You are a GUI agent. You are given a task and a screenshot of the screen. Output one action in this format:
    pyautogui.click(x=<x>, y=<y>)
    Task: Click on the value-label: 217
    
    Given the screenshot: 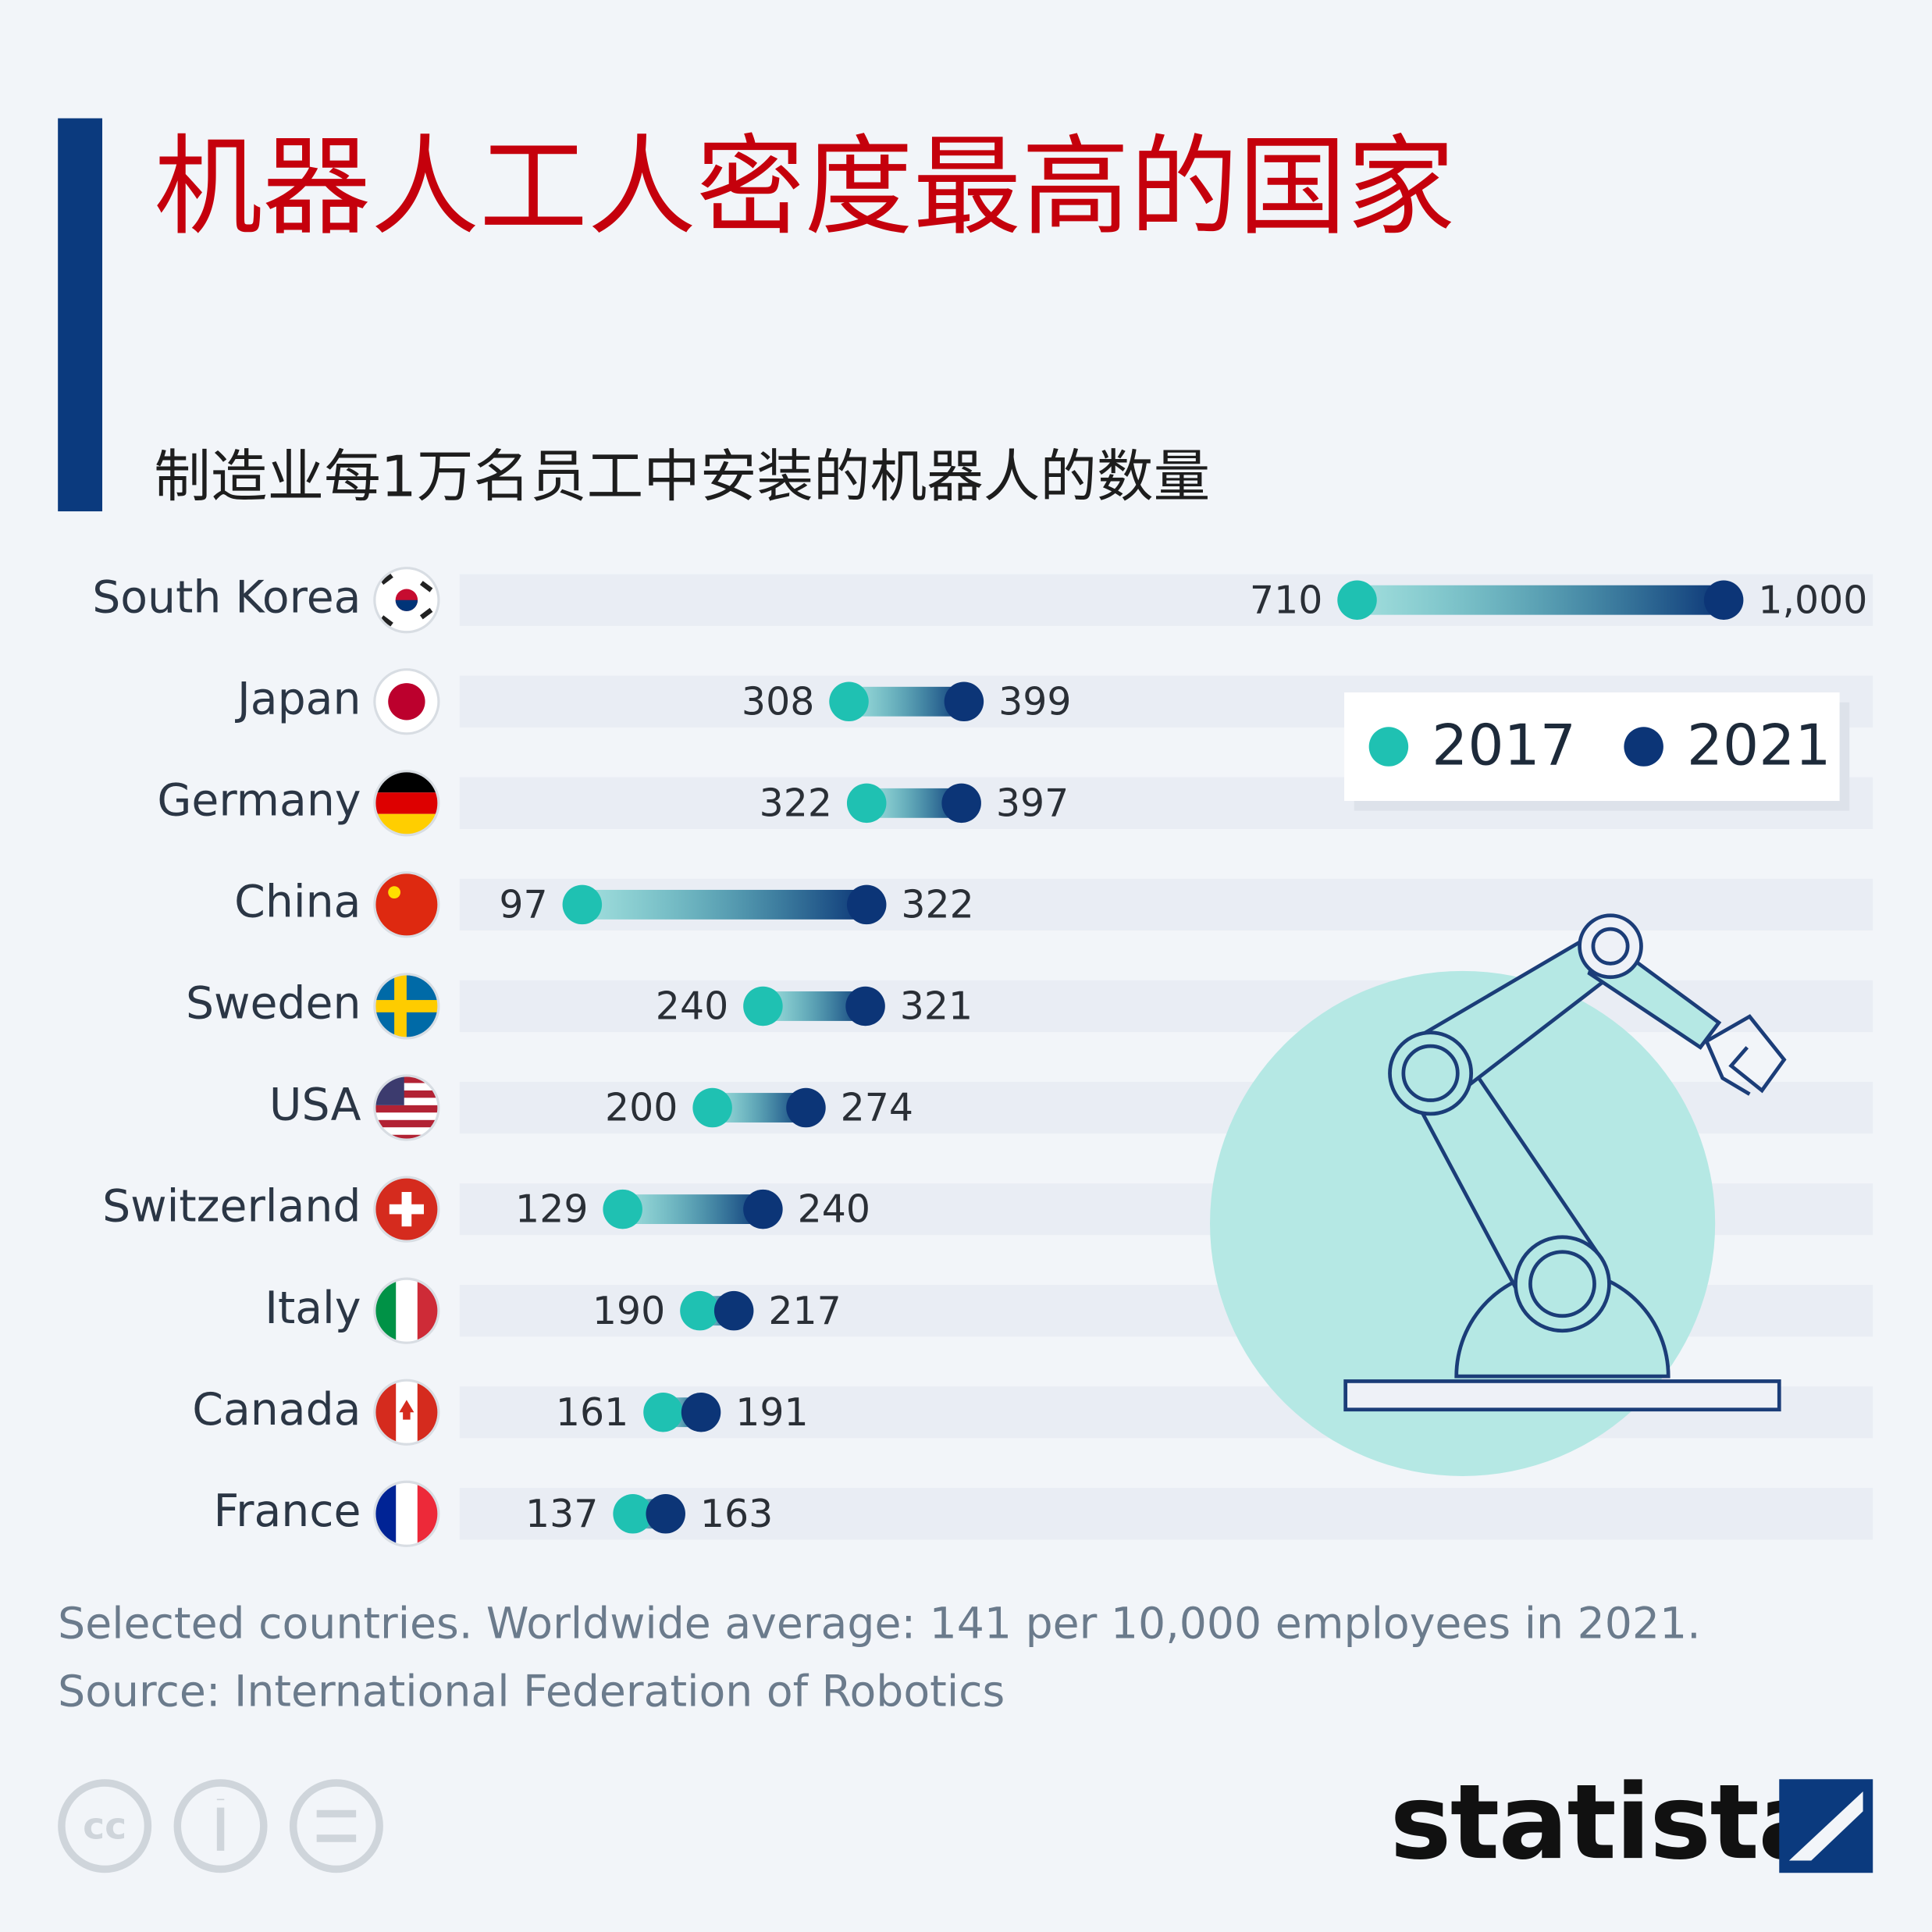 What is the action you would take?
    pyautogui.click(x=804, y=1311)
    